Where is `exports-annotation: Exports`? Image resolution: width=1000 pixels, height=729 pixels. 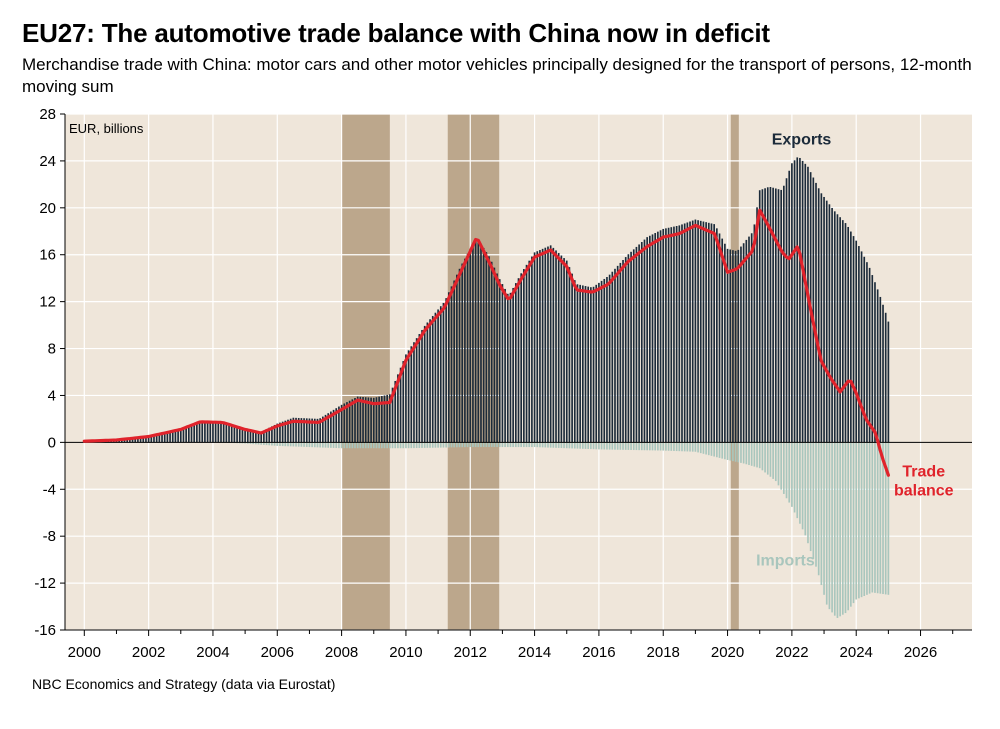
exports-annotation: Exports is located at coordinates (802, 139).